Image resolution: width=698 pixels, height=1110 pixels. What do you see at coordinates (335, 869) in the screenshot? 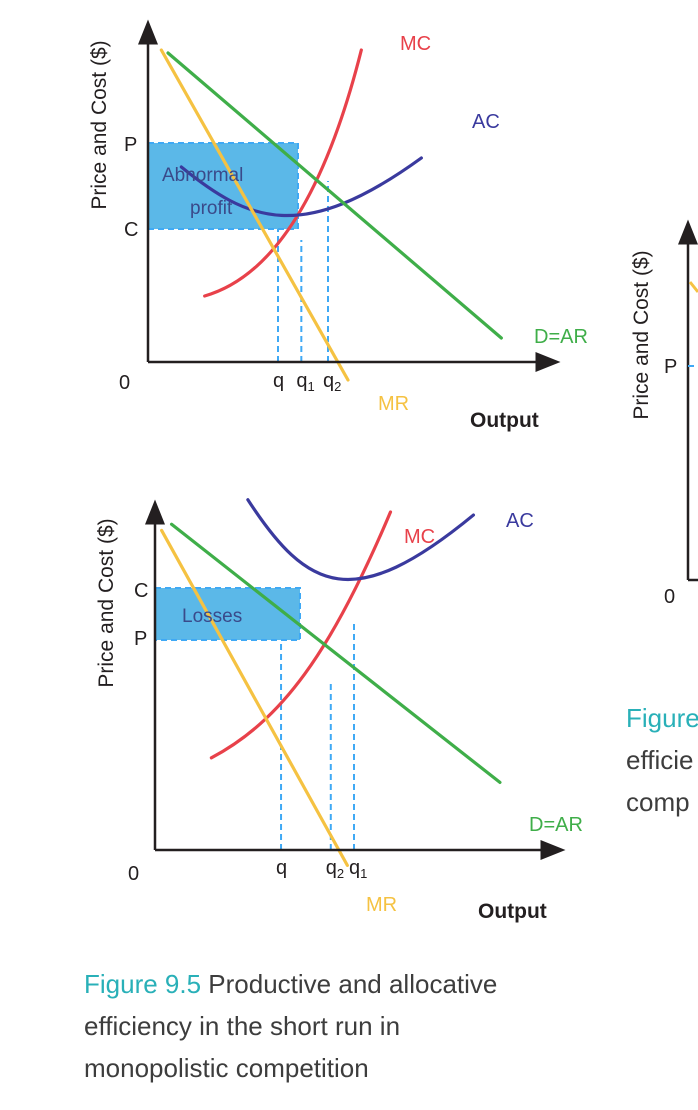
I see `bottom-x-tick-label: q2` at bounding box center [335, 869].